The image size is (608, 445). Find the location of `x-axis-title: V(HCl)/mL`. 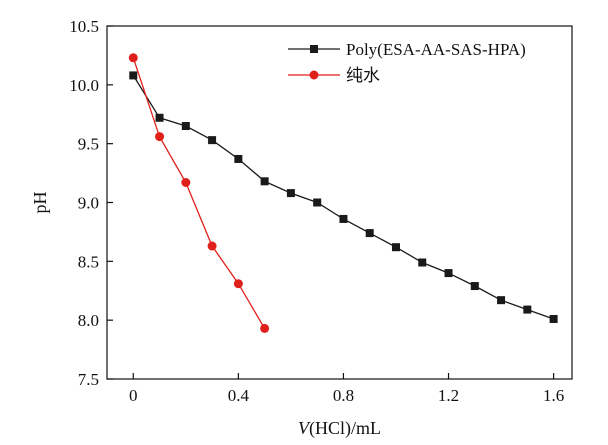

x-axis-title: V(HCl)/mL is located at coordinates (339, 428).